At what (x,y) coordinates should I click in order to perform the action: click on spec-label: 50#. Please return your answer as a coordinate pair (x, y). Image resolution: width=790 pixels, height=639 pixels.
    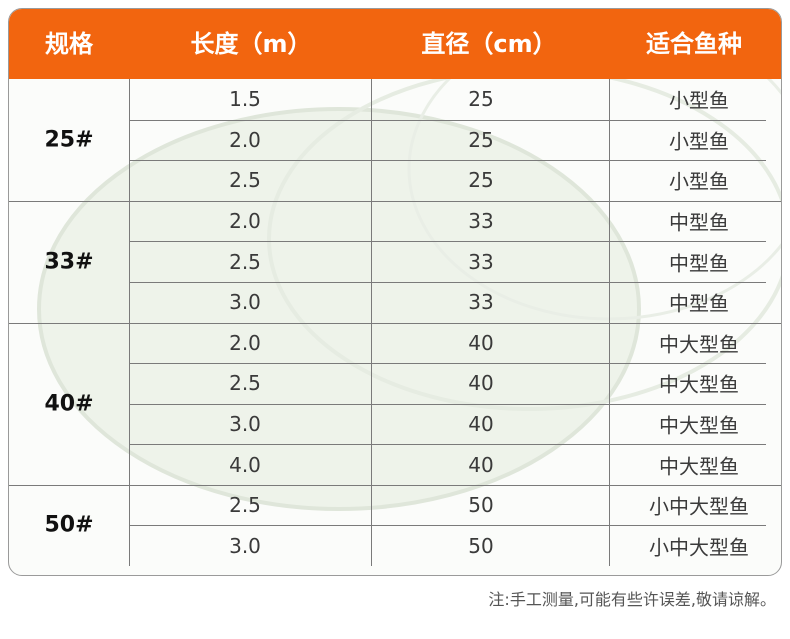
    Looking at the image, I should click on (69, 525).